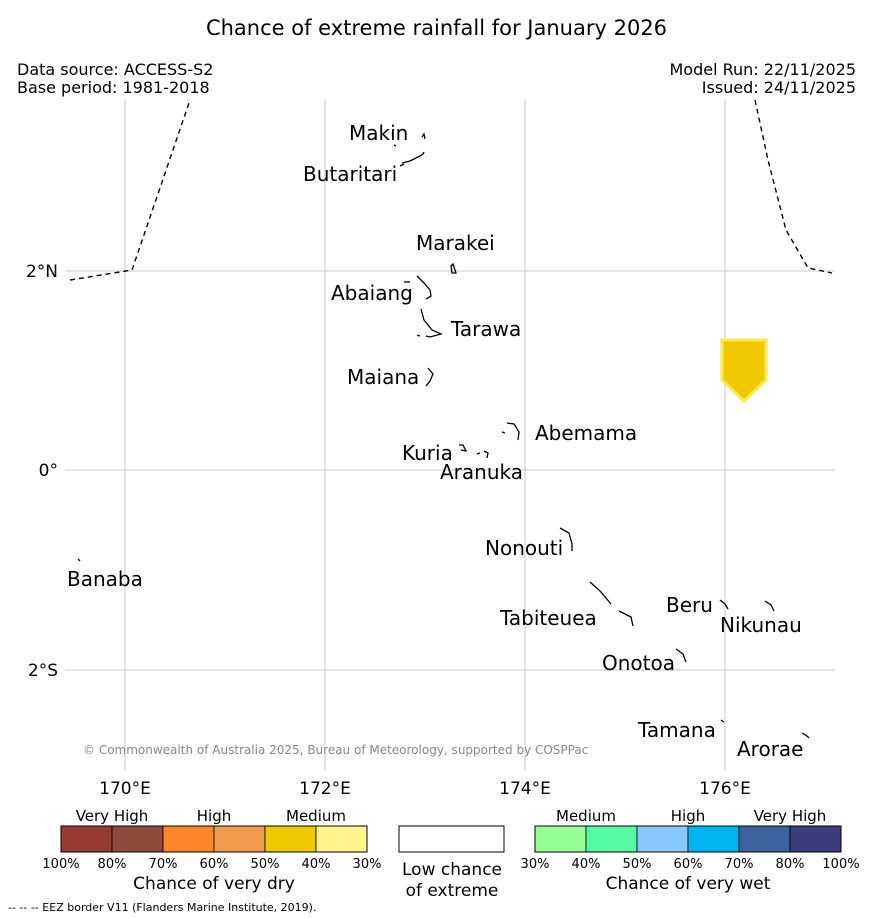 This screenshot has height=919, width=873. Describe the element at coordinates (638, 663) in the screenshot. I see `label-onotoa: Onotoa` at that location.